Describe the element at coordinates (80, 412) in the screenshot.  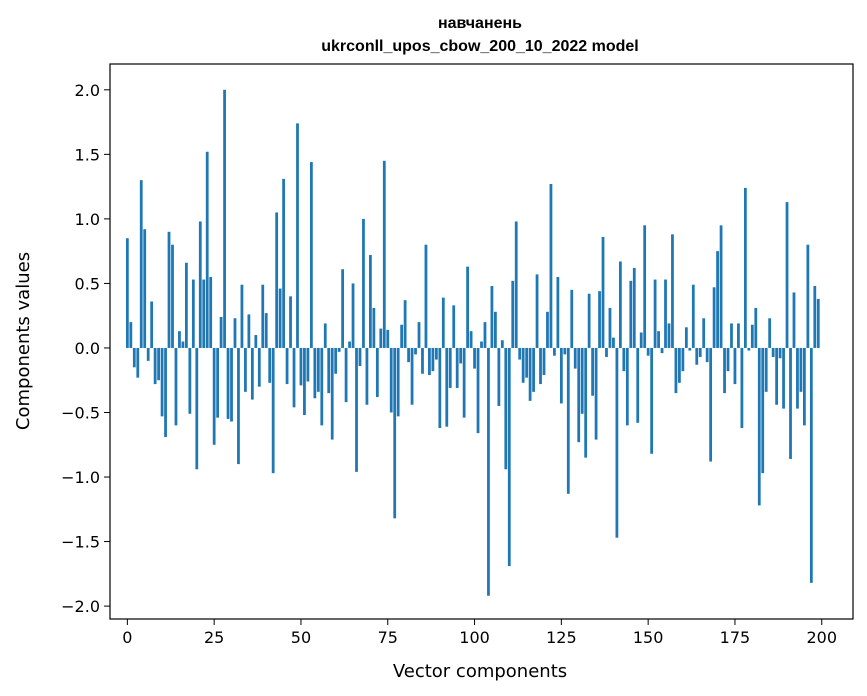
I see `y-tick-label: −0.5` at that location.